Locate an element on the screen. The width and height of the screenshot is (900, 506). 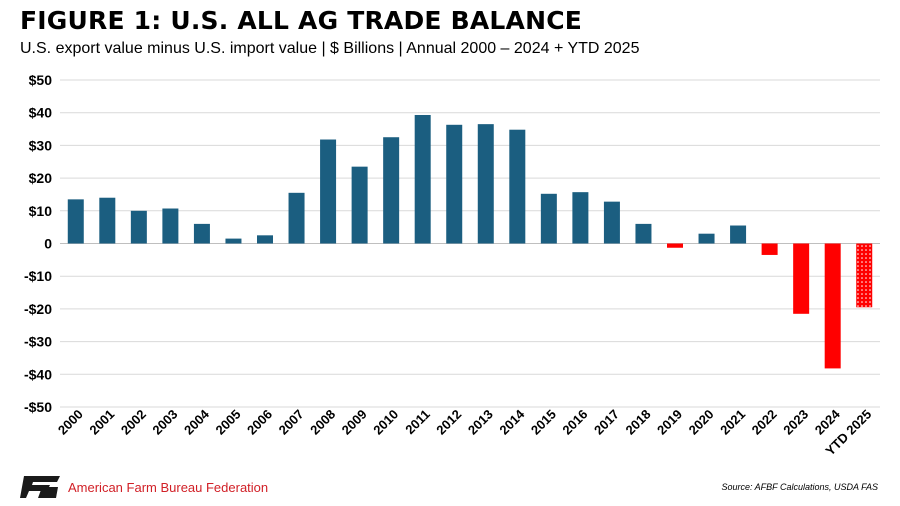
bar-2008 is located at coordinates (328, 191).